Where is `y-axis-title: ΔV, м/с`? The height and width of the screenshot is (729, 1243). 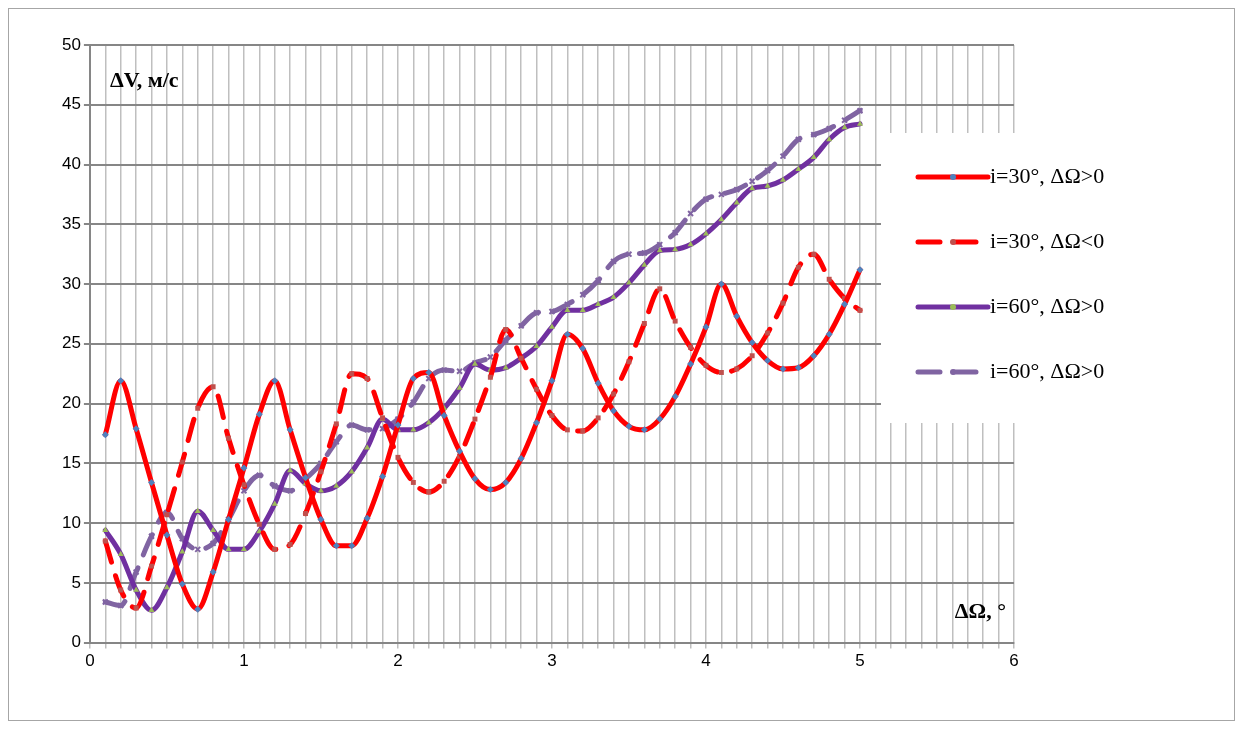 y-axis-title: ΔV, м/с is located at coordinates (144, 79).